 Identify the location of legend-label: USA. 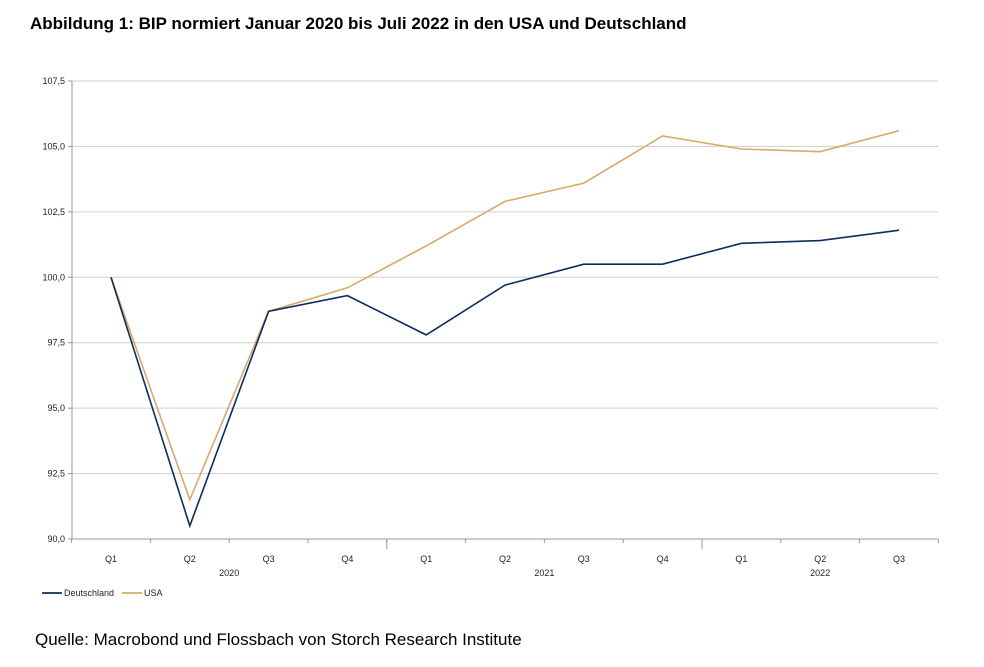
(153, 593).